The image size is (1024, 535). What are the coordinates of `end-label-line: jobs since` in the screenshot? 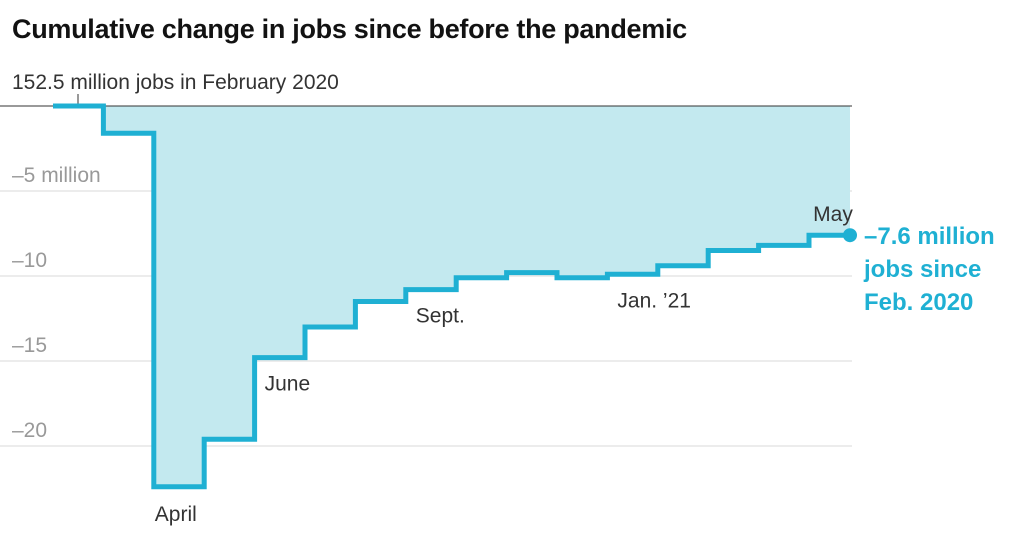 It's located at (922, 269).